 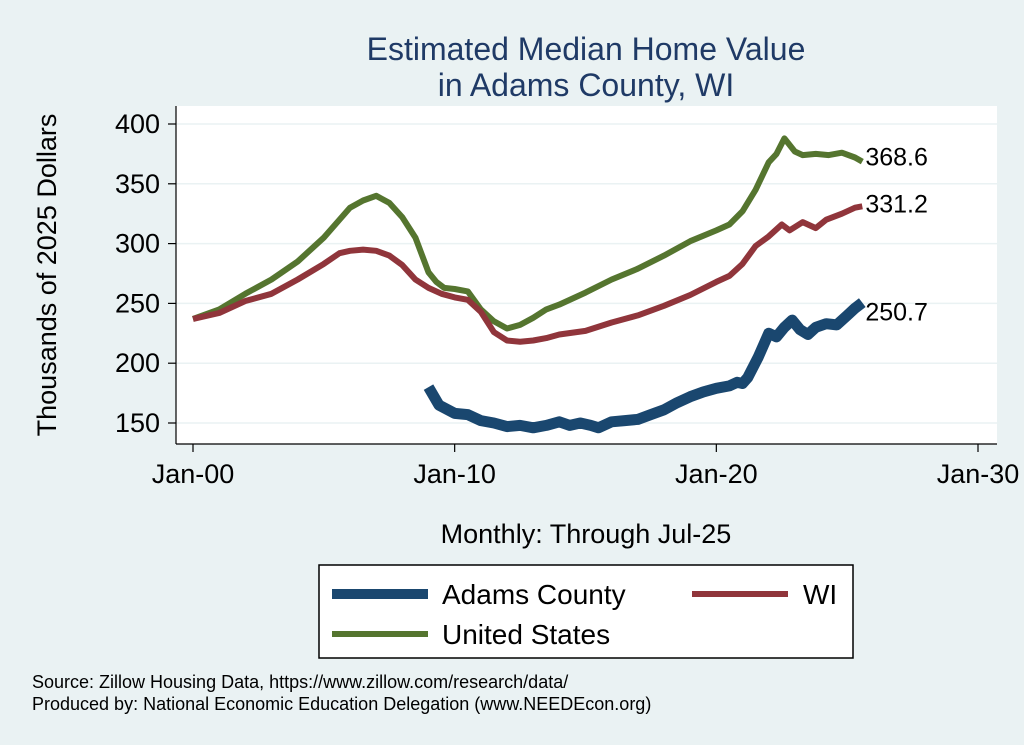 I want to click on x-axis-label: Monthly: Through Jul-25, so click(x=586, y=534).